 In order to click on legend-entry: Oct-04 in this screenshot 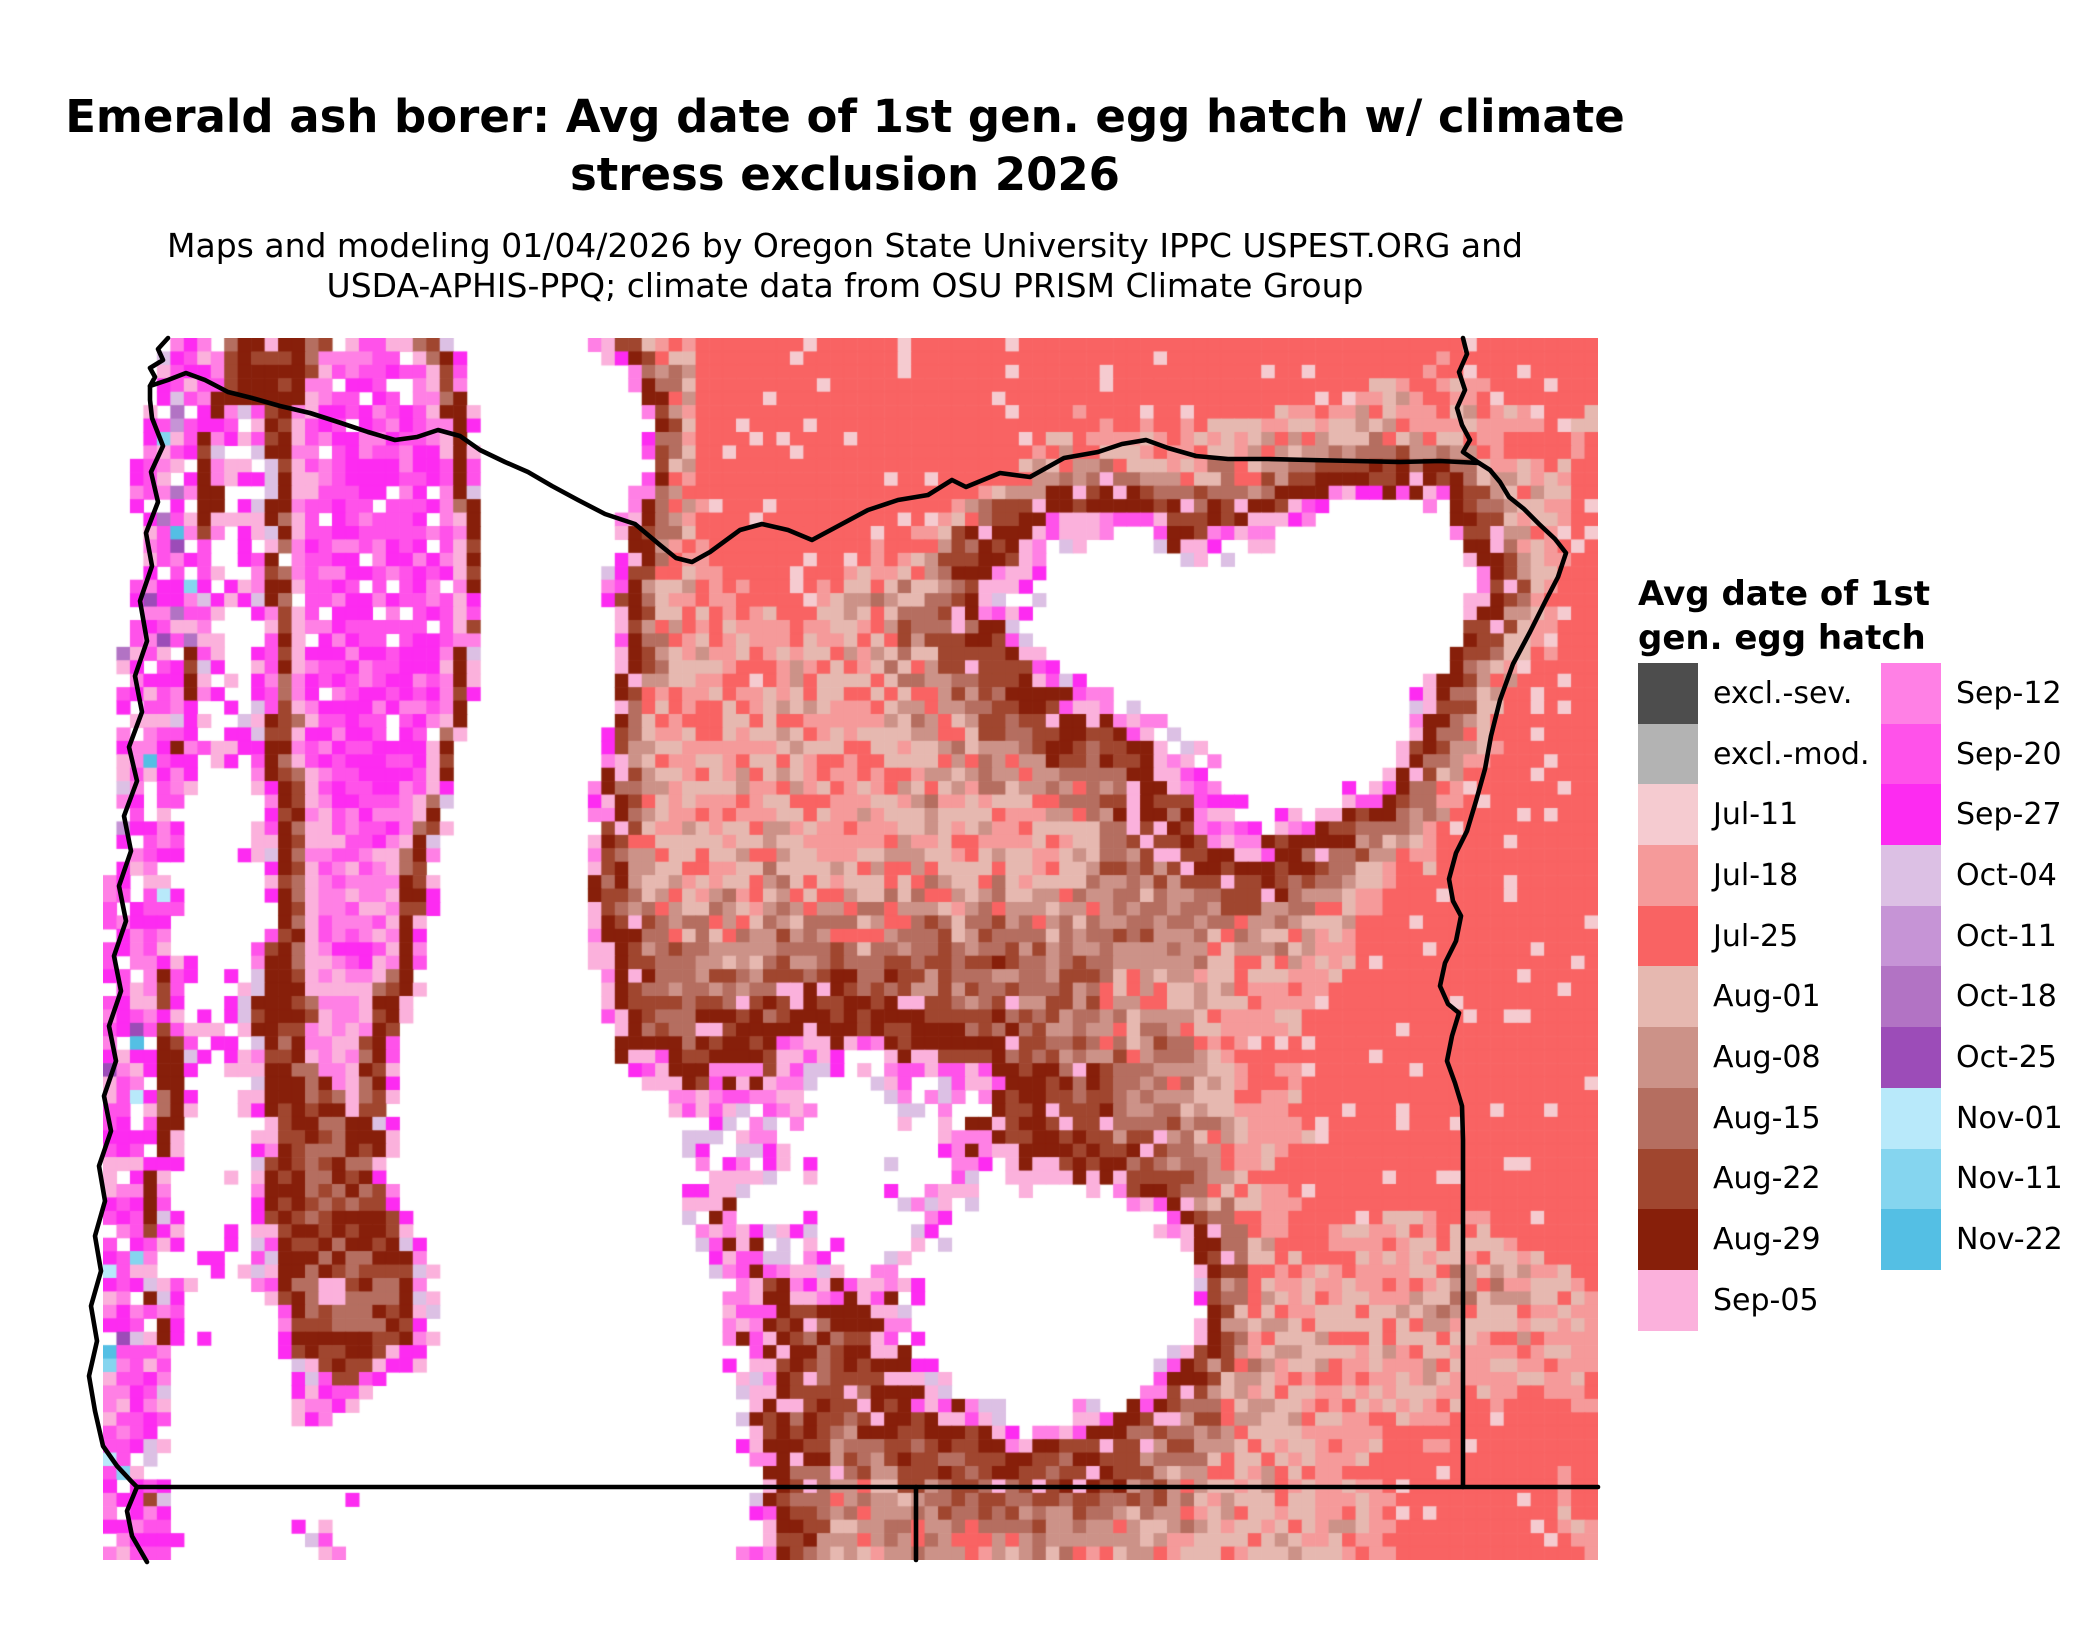, I will do `click(1990, 875)`.